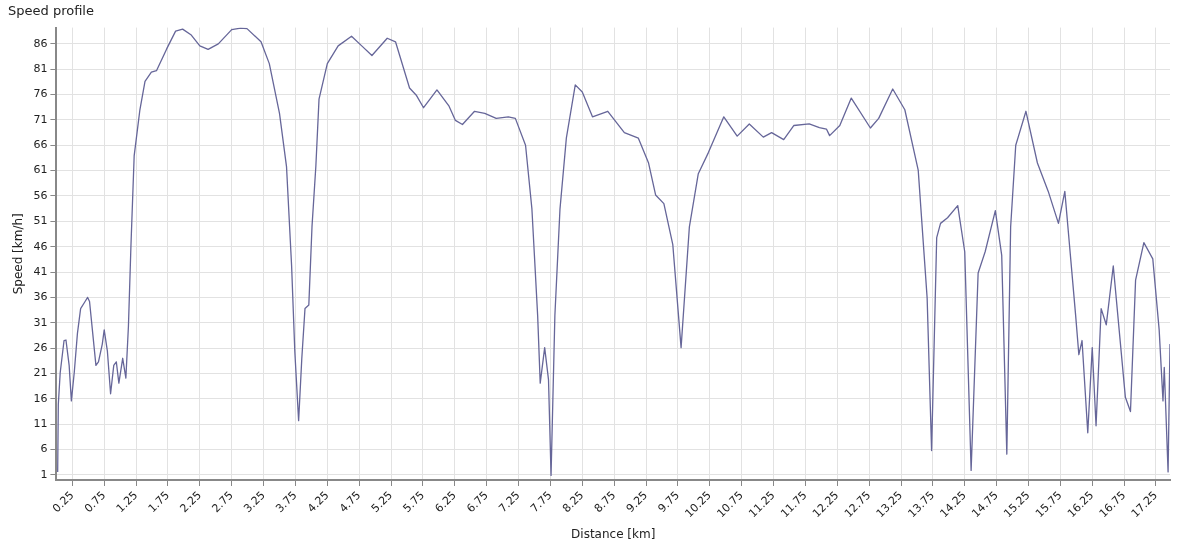  Describe the element at coordinates (40, 322) in the screenshot. I see `y-tick-label: 31` at that location.